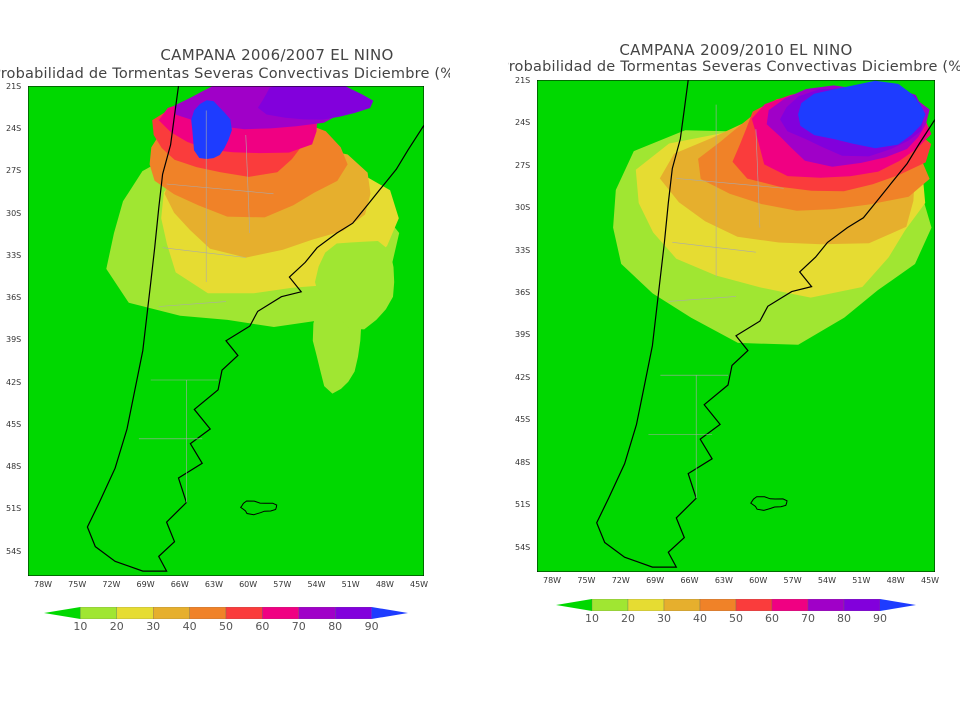  Describe the element at coordinates (736, 50) in the screenshot. I see `panel-title: CAMPANA 2009/2010 EL NINO` at that location.